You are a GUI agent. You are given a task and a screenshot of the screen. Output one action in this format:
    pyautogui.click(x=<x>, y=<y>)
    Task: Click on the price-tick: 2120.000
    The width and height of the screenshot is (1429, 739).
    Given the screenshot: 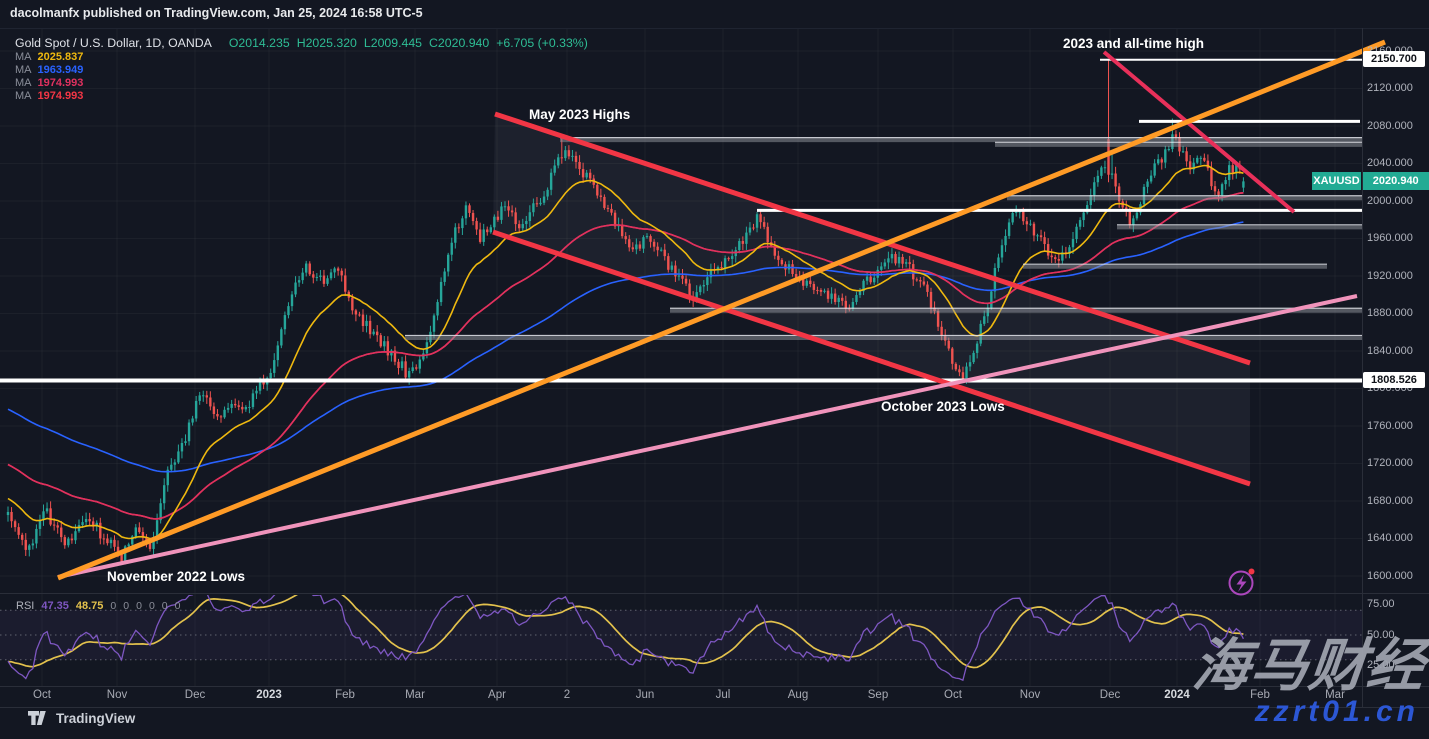 What is the action you would take?
    pyautogui.click(x=1390, y=88)
    